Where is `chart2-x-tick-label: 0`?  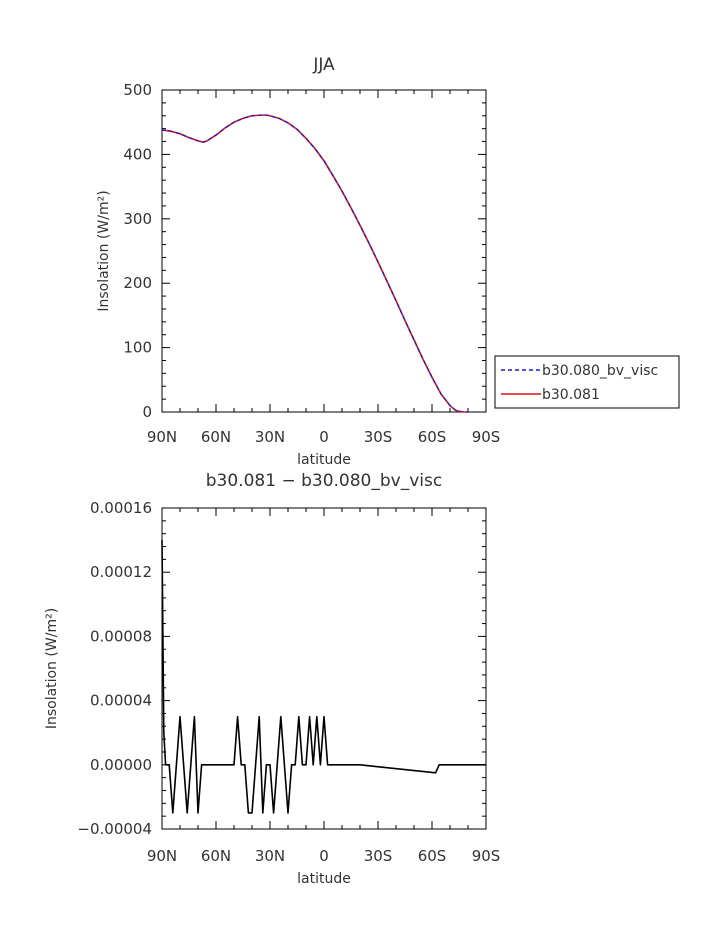
chart2-x-tick-label: 0 is located at coordinates (324, 856).